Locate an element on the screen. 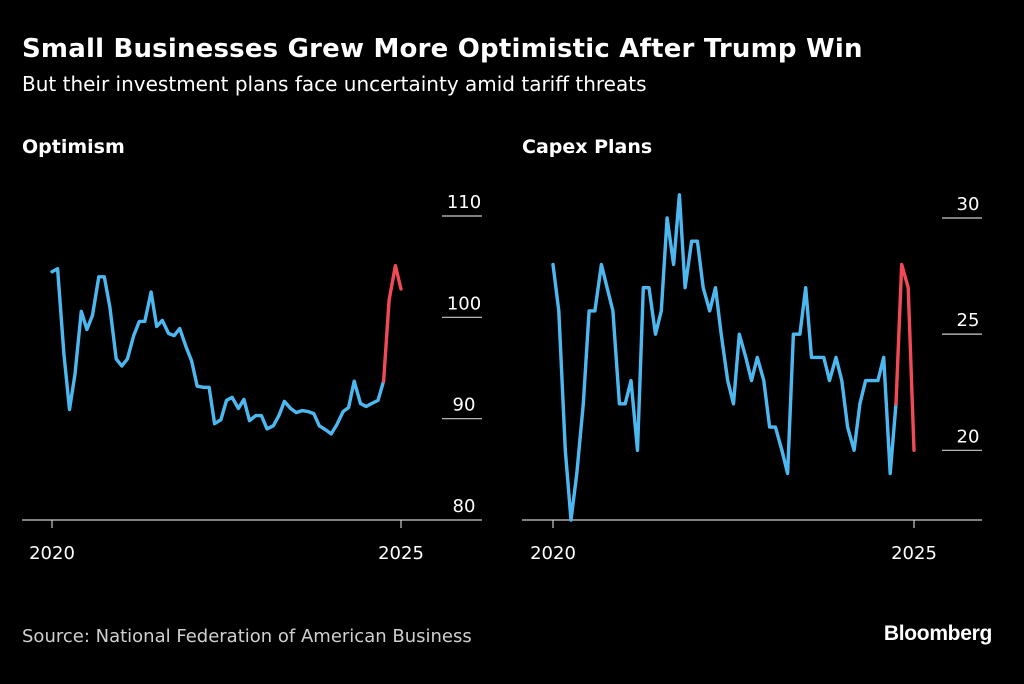  y-tick-label: 90 is located at coordinates (464, 405).